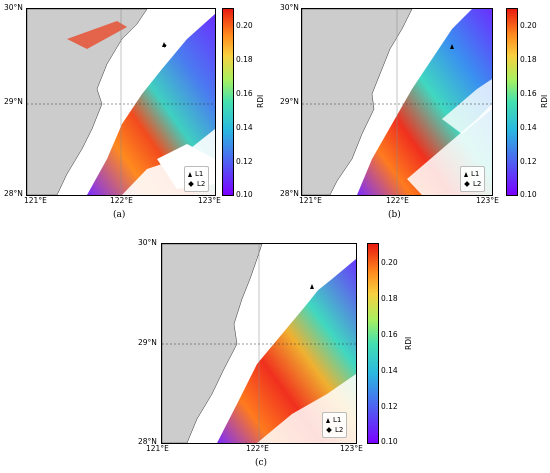  What do you see at coordinates (373, 343) in the screenshot?
I see `colorbar-c` at bounding box center [373, 343].